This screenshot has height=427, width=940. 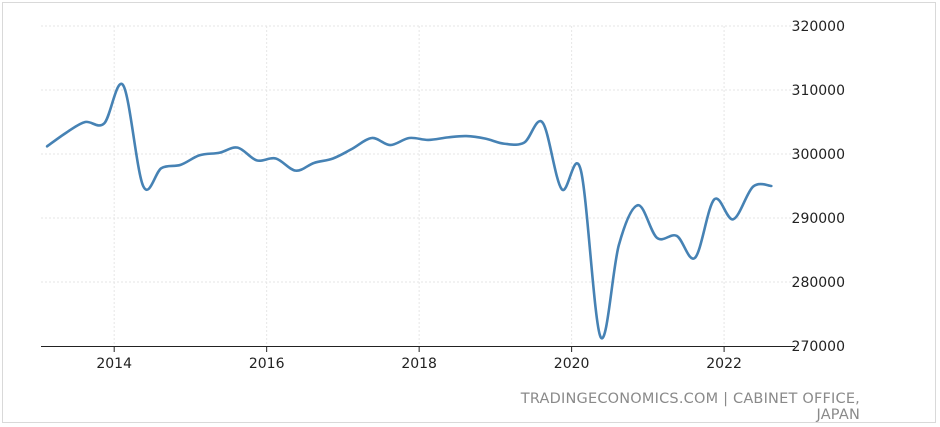 What do you see at coordinates (818, 155) in the screenshot?
I see `y-tick-label: 300000` at bounding box center [818, 155].